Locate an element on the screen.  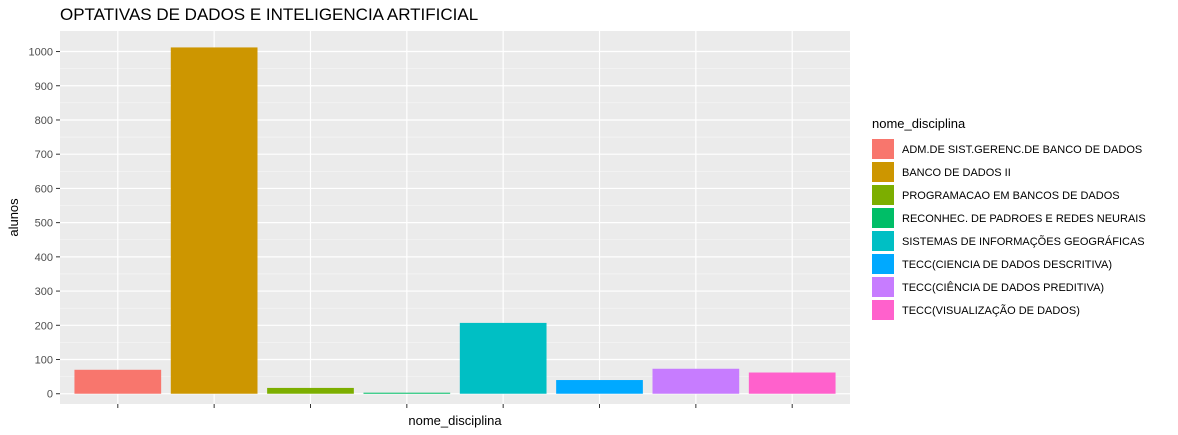
legend-label: ADM.DE SIST.GERENC.DE BANCO DE DADOS is located at coordinates (1022, 150).